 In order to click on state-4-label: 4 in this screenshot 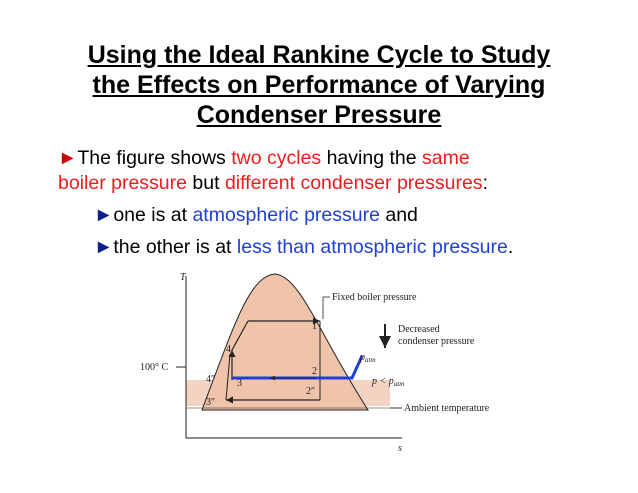, I will do `click(228, 349)`.